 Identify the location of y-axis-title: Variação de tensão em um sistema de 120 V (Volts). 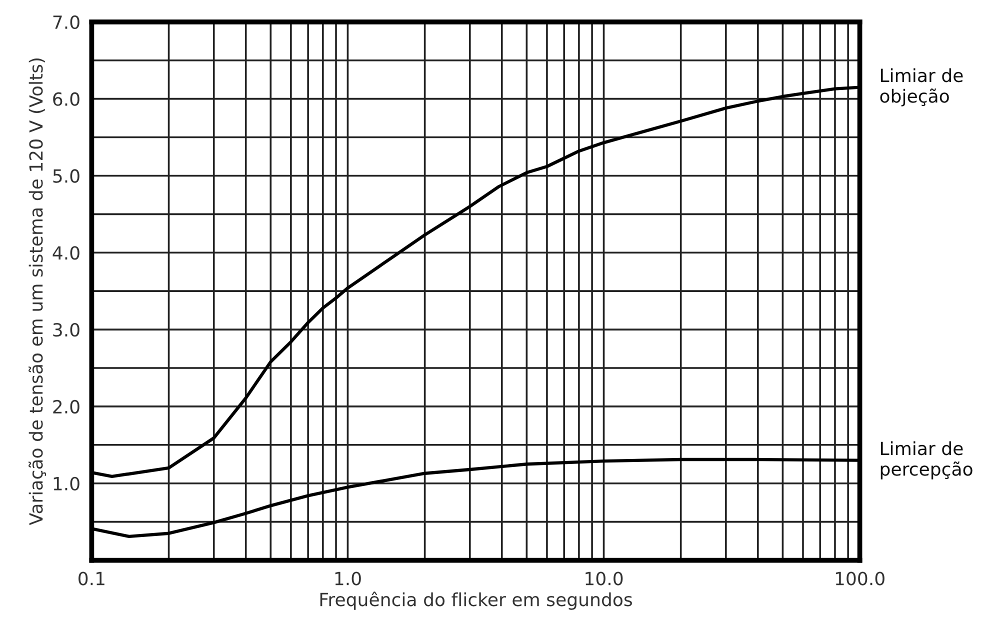
(37, 292).